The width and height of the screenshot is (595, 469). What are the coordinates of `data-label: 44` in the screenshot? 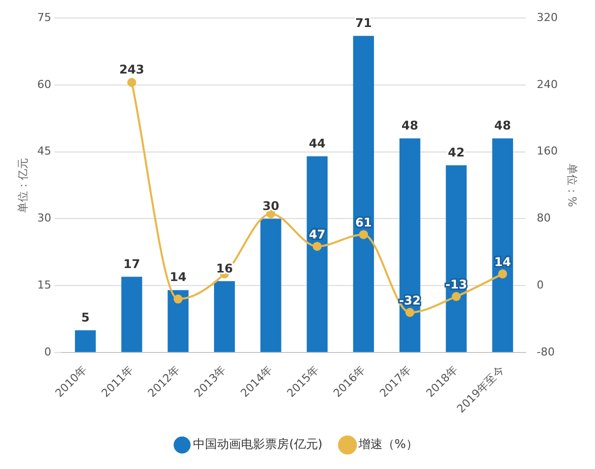 It's located at (317, 143).